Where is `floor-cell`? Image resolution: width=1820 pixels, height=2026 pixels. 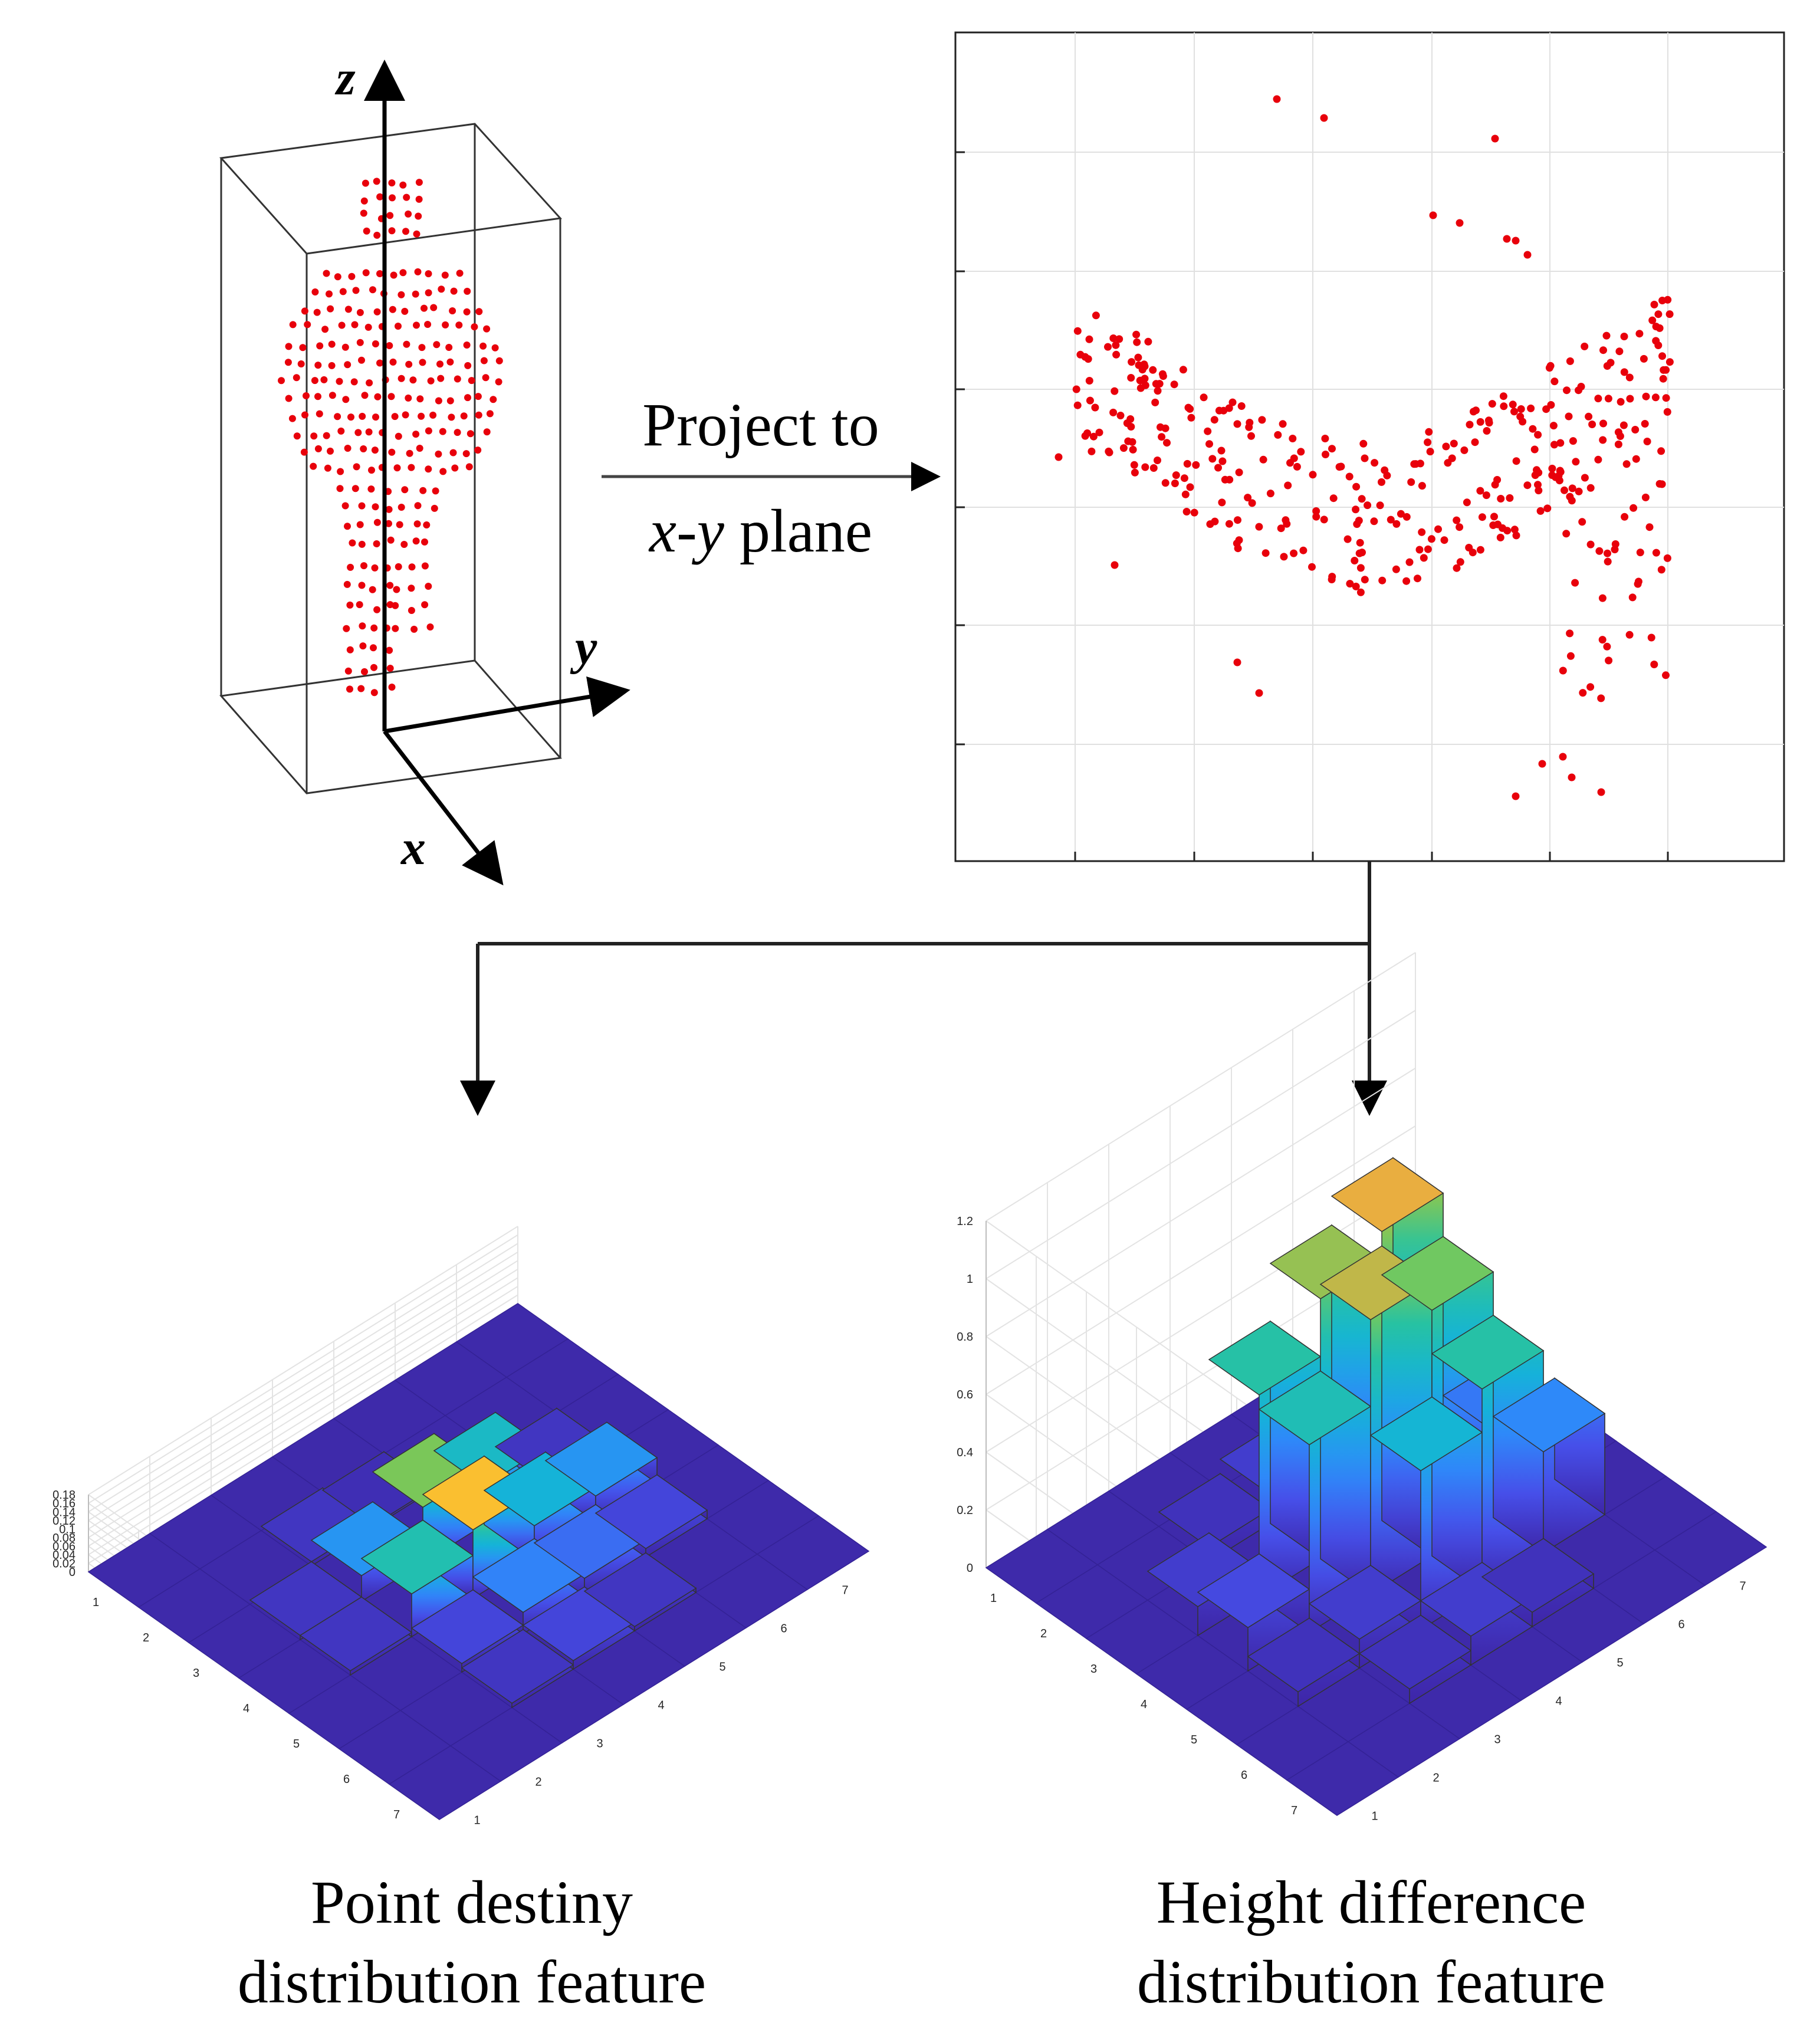
floor-cell is located at coordinates (813, 1552).